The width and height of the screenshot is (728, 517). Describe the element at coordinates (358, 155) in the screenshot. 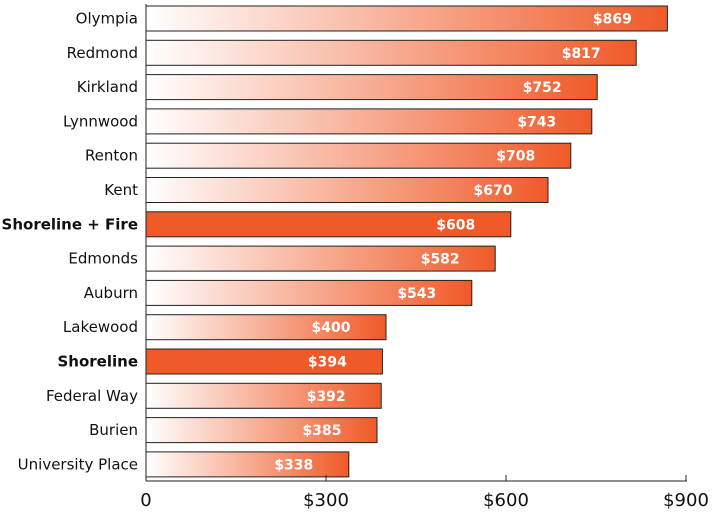

I see `bar-renton` at that location.